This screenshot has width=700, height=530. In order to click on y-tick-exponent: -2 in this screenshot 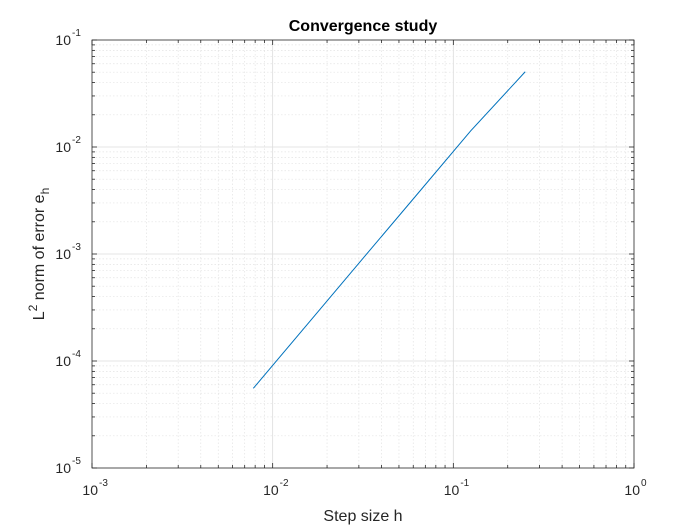, I will do `click(76, 140)`.